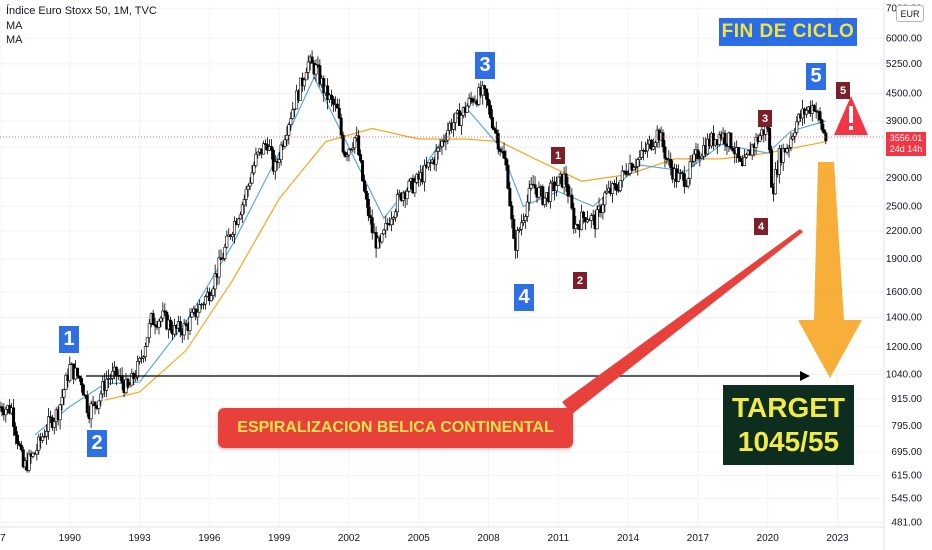  I want to click on target-range: 1045/55, so click(788, 441).